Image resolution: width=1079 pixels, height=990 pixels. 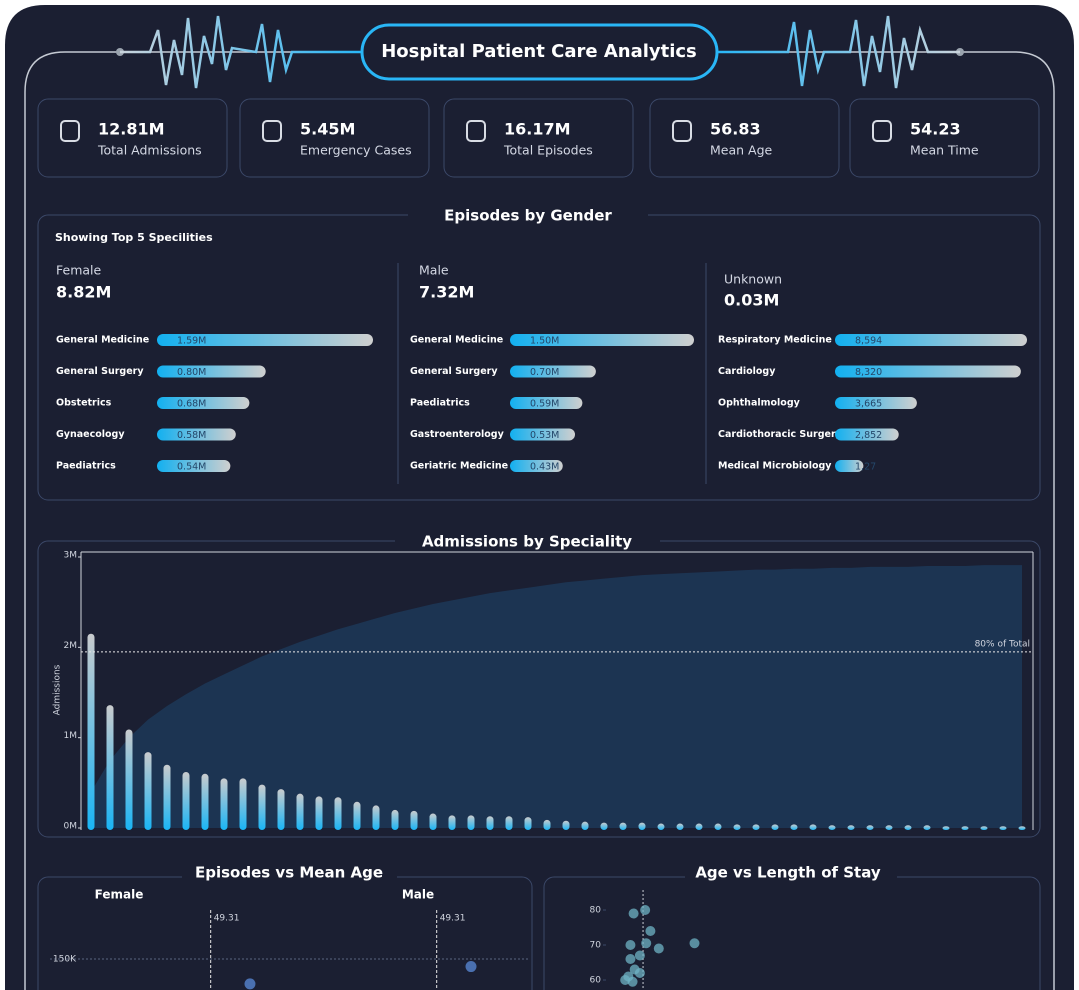 I want to click on y-tick-label: 1M, so click(x=71, y=736).